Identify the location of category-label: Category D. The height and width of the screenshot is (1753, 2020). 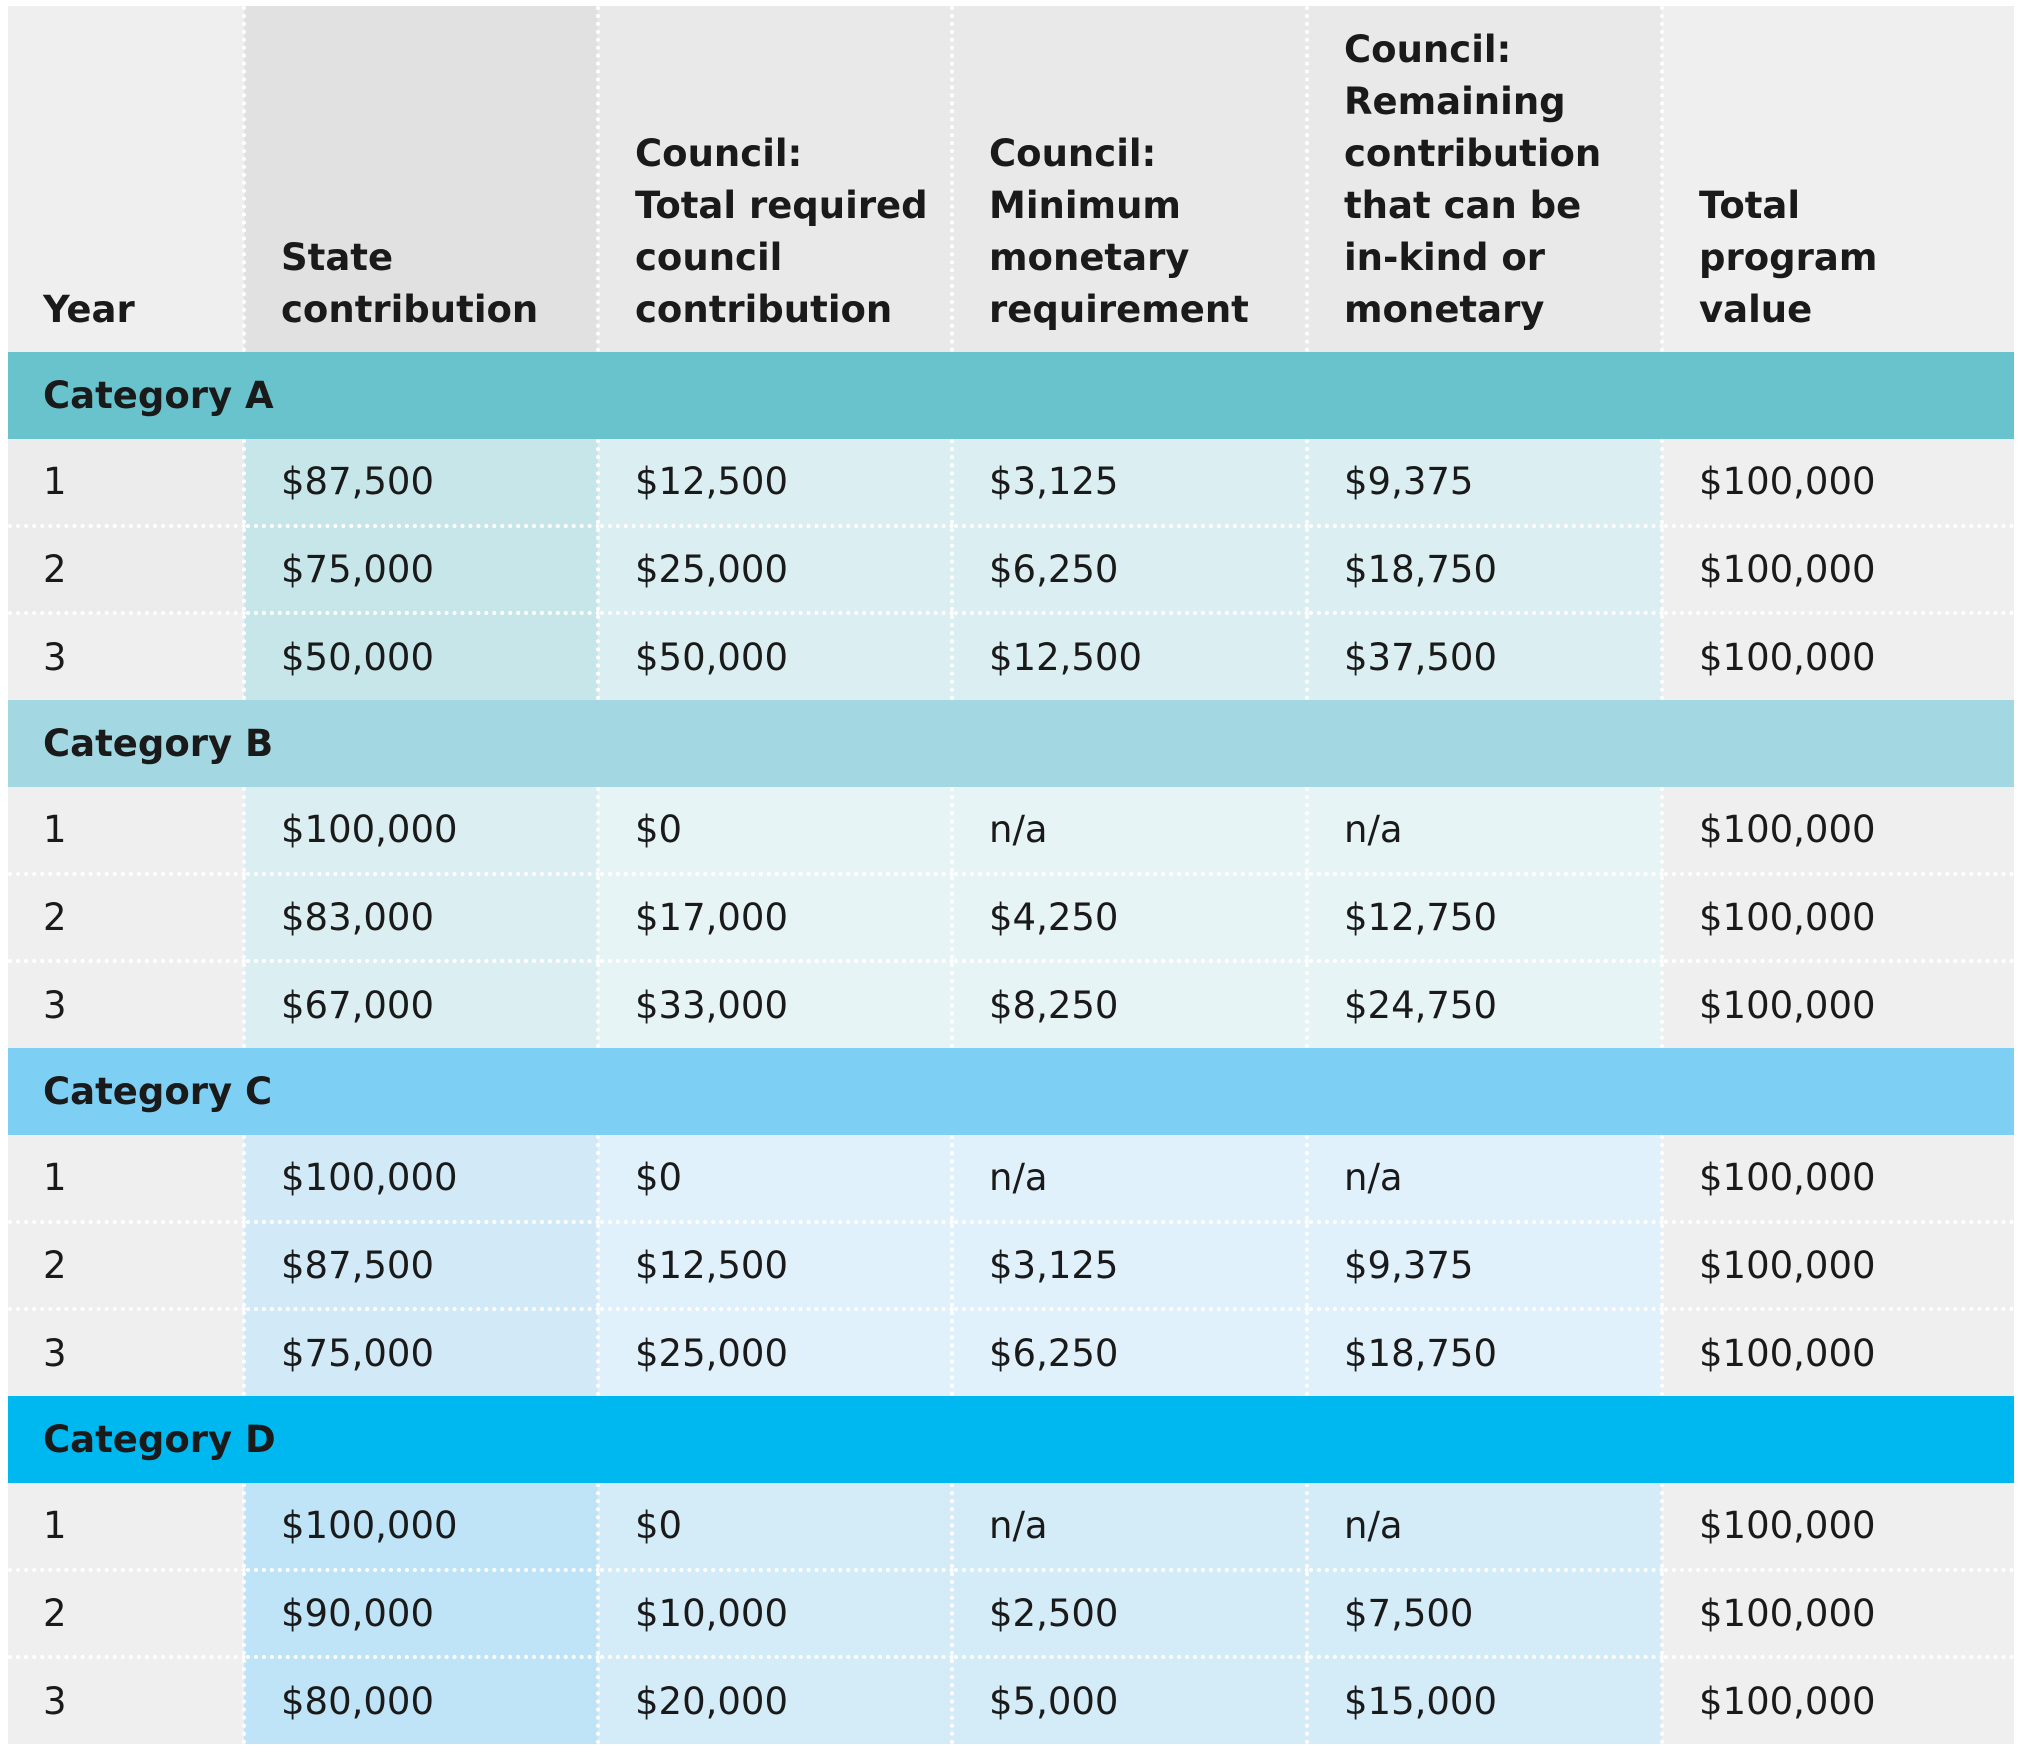
(1011, 1439).